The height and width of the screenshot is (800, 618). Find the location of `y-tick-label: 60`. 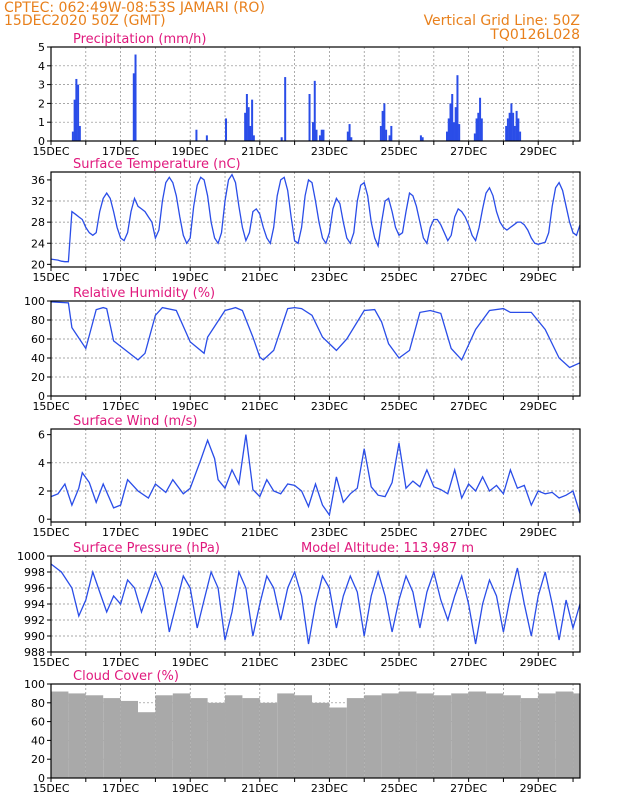

y-tick-label: 60 is located at coordinates (38, 722).